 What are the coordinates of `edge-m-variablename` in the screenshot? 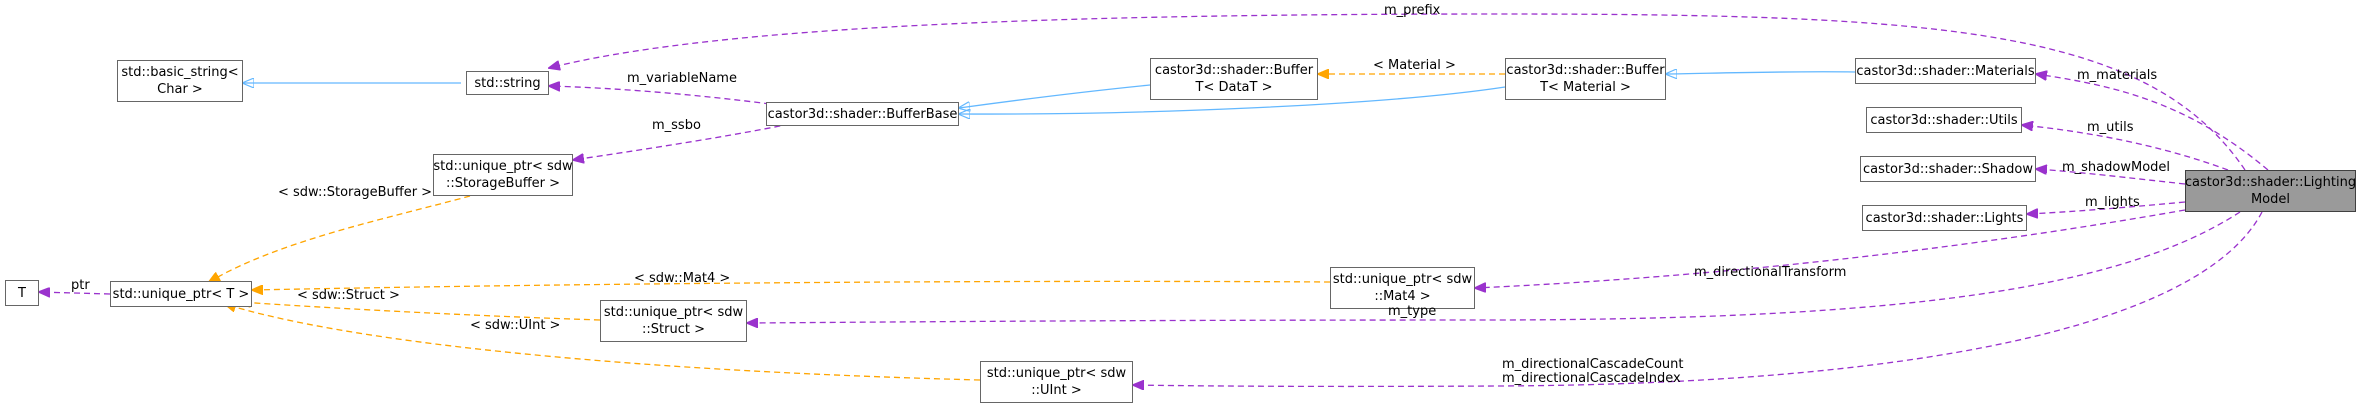 It's located at (660, 95).